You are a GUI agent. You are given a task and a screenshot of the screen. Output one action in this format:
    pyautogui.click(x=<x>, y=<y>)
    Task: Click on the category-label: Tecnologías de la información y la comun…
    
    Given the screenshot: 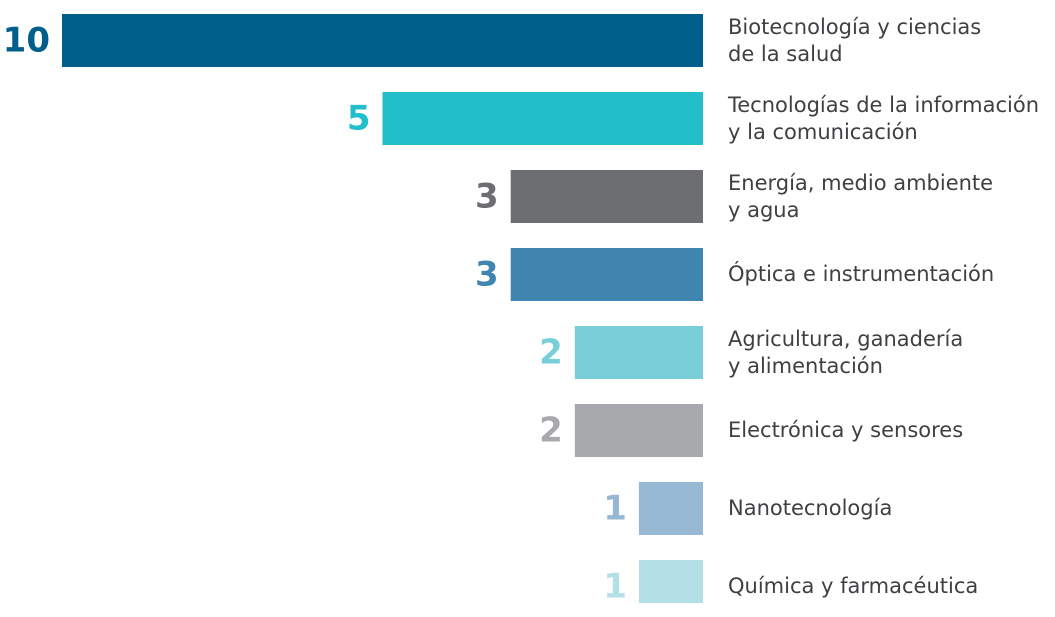 What is the action you would take?
    pyautogui.click(x=884, y=118)
    